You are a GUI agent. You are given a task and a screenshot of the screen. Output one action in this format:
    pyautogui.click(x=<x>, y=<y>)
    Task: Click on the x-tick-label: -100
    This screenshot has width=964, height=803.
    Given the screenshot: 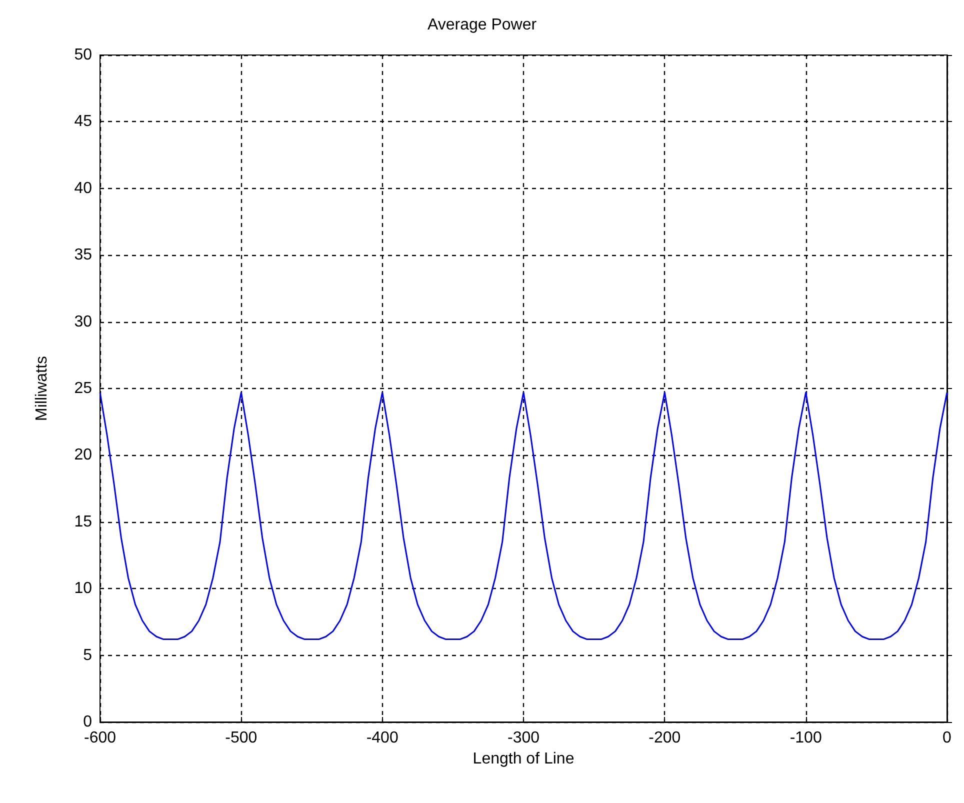 What is the action you would take?
    pyautogui.click(x=806, y=738)
    